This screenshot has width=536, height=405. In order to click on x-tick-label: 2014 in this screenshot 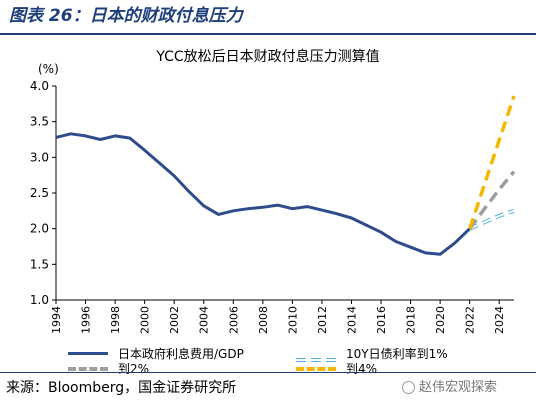, I will do `click(351, 320)`.